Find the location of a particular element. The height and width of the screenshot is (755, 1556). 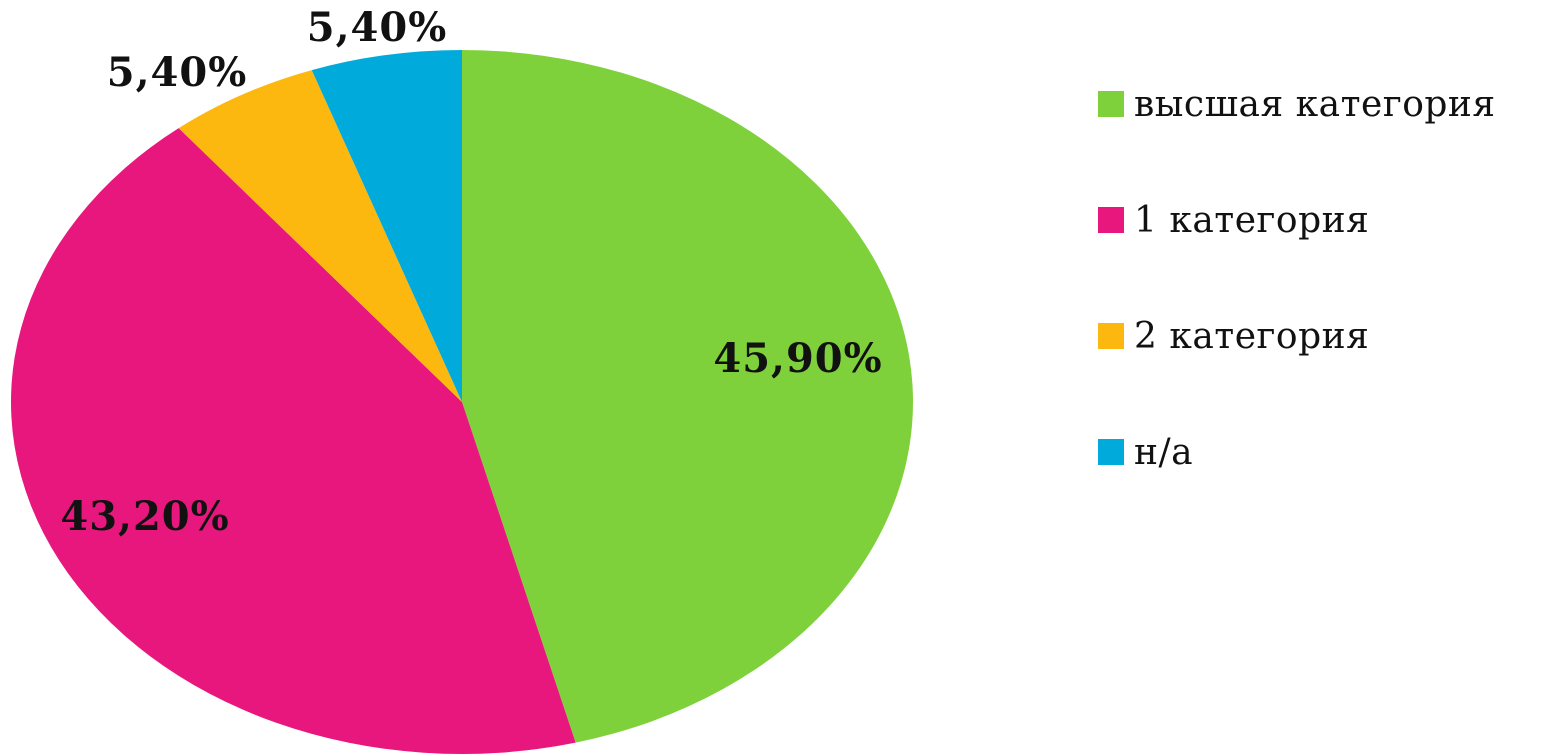

data-label-2-kategoriya: 5,40% is located at coordinates (177, 72).